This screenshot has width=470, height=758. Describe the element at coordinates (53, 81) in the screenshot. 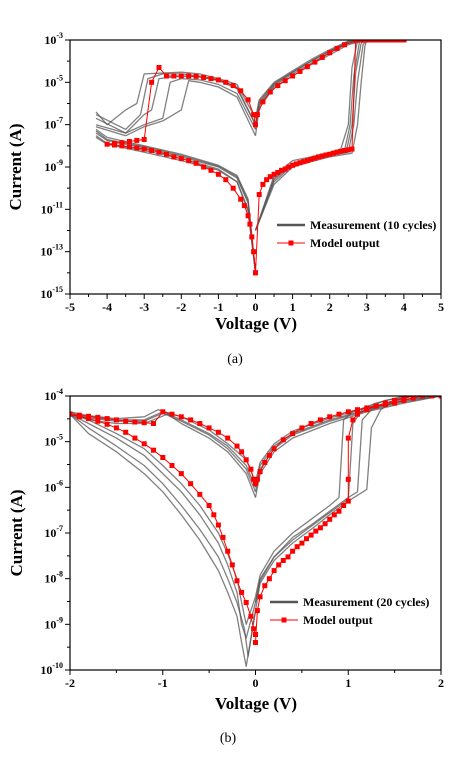

I see `chart-a-y-tick-label: 10-5` at that location.